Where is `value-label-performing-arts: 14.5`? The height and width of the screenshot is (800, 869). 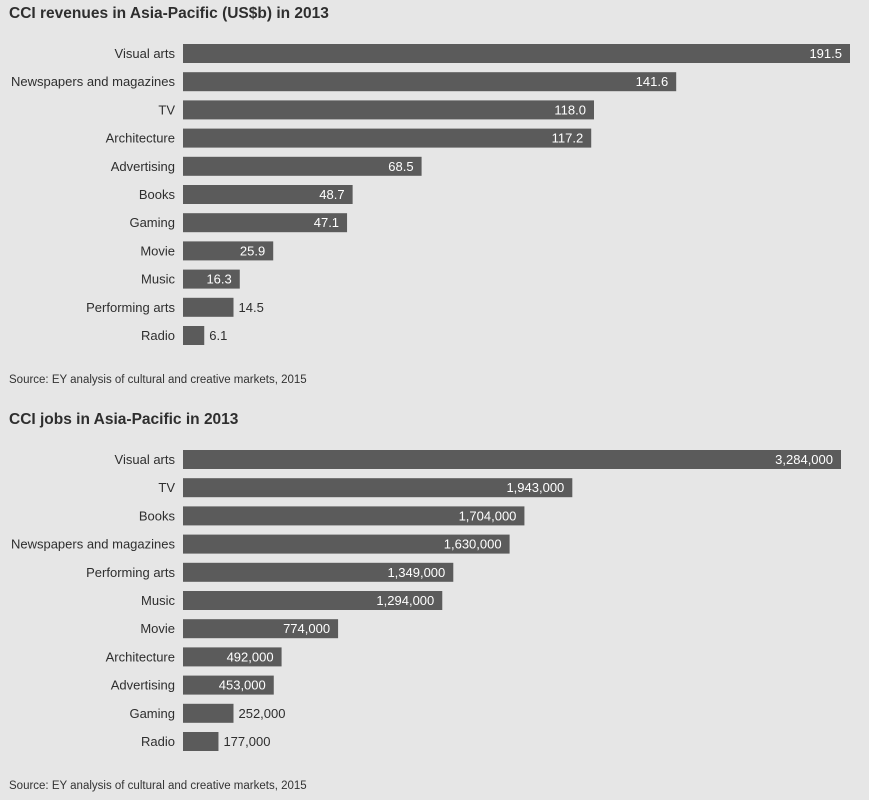
value-label-performing-arts: 14.5 is located at coordinates (251, 307).